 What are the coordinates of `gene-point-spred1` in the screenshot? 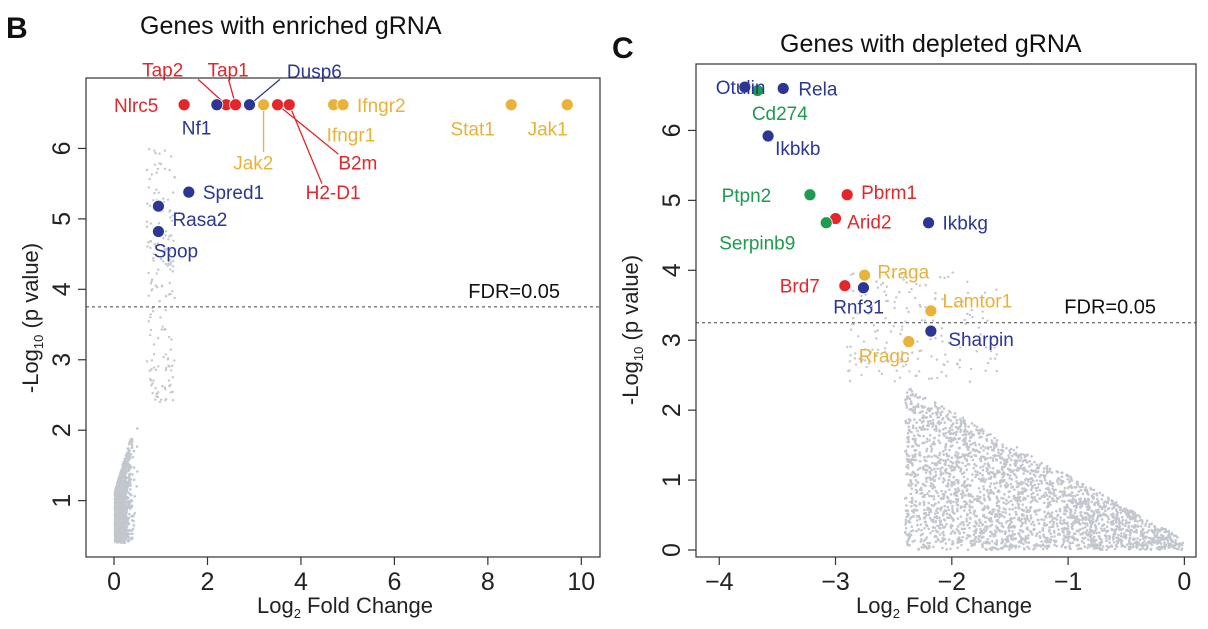 It's located at (189, 192).